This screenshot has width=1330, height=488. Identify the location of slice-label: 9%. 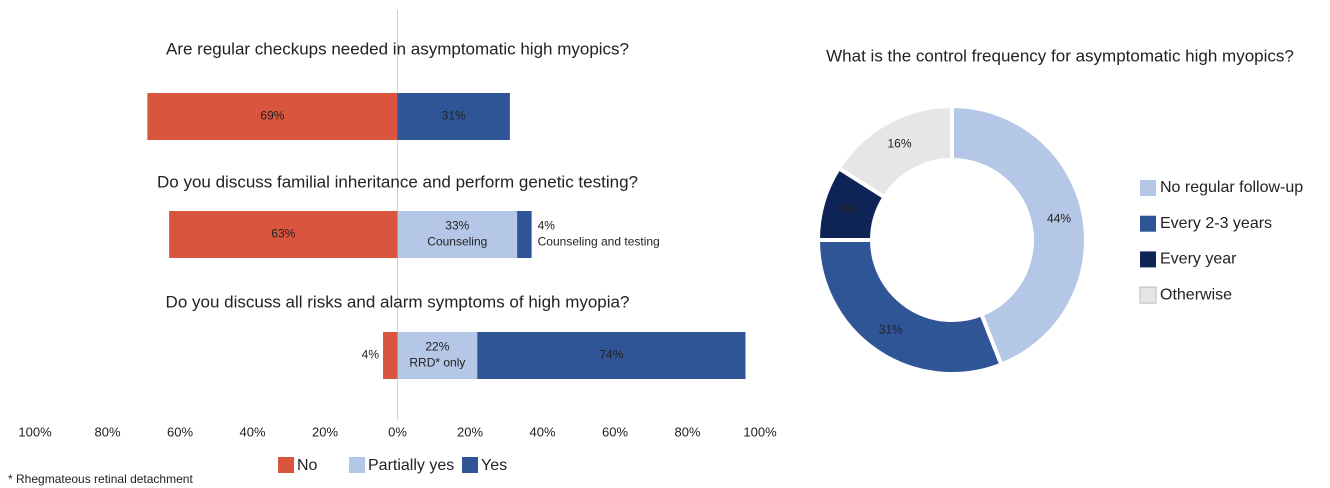
(848, 209).